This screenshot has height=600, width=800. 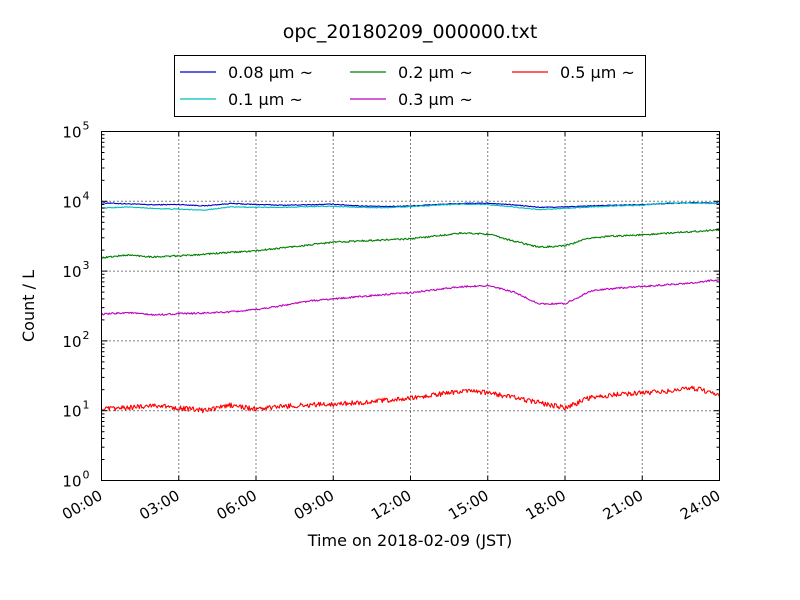 I want to click on x-tick-label: 09:00, so click(x=314, y=504).